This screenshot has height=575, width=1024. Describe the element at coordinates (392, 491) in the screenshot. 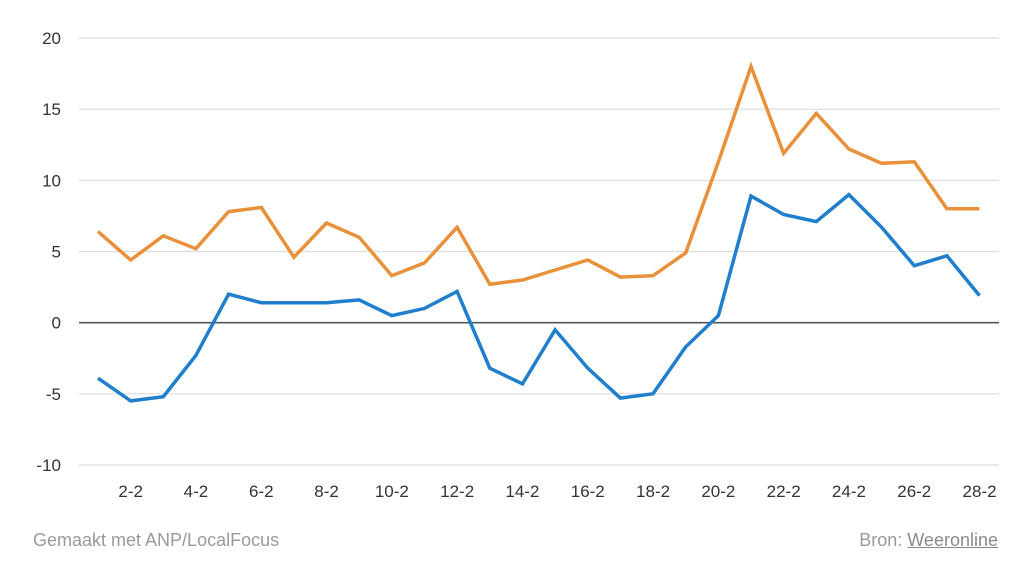

I see `x-tick-label: 10-2` at that location.